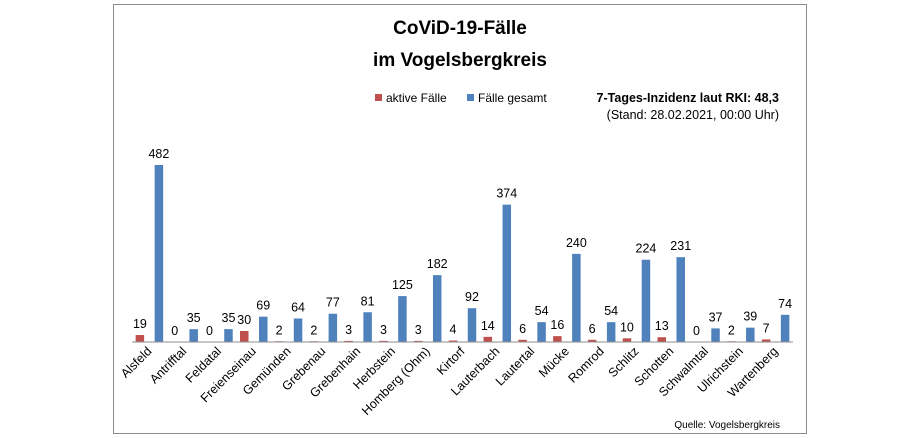  Describe the element at coordinates (627, 327) in the screenshot. I see `data-label-aktive-schlitz: 10` at that location.